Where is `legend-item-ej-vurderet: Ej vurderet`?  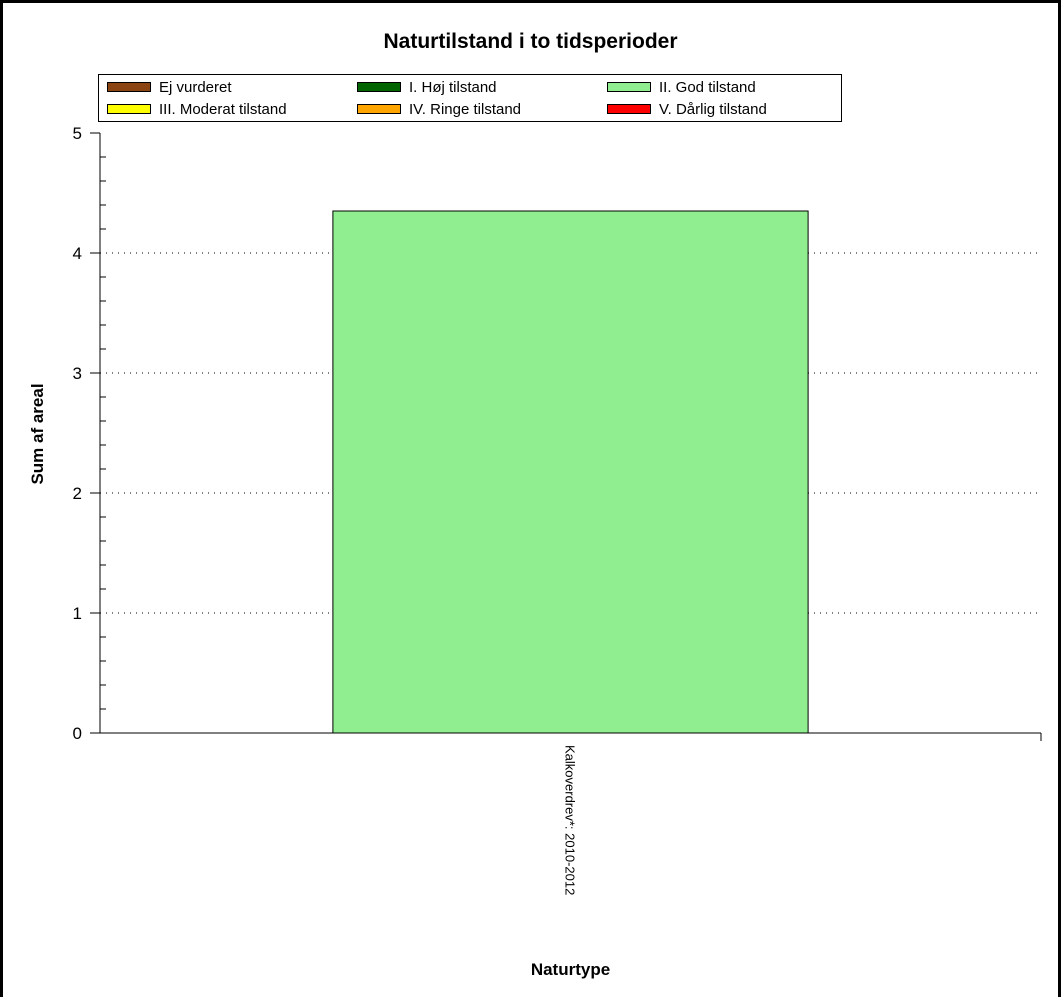 legend-item-ej-vurderet: Ej vurderet is located at coordinates (169, 87).